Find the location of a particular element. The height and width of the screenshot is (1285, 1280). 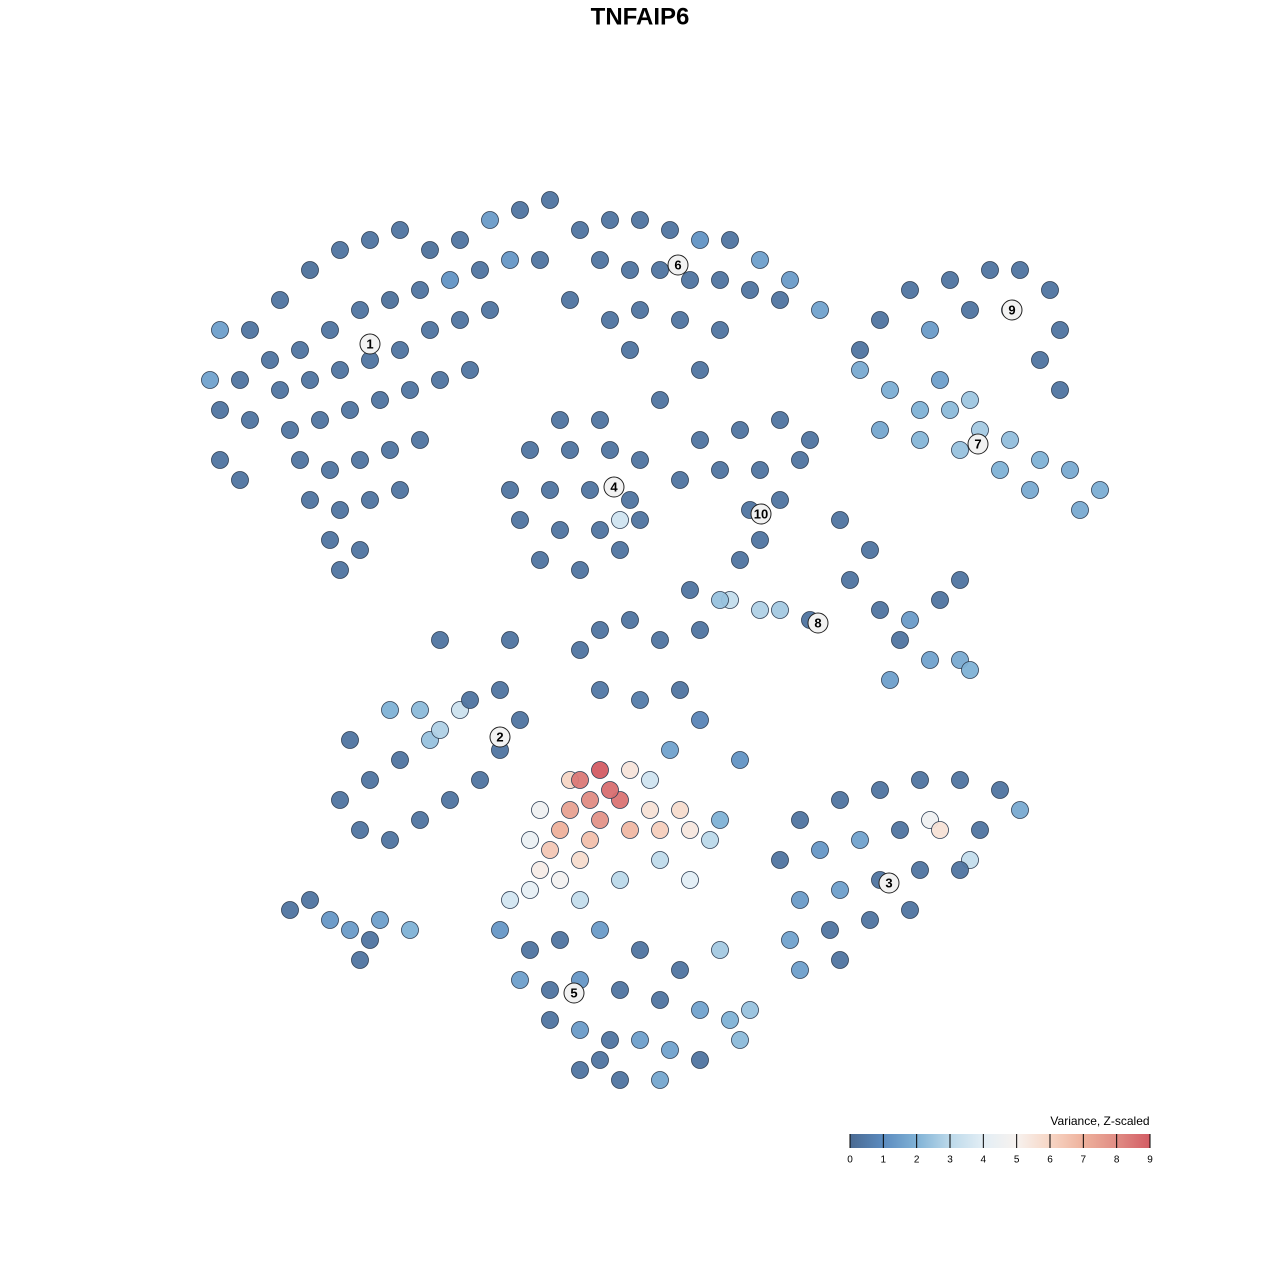

colorbar-tick-label: 7 is located at coordinates (1084, 1160).